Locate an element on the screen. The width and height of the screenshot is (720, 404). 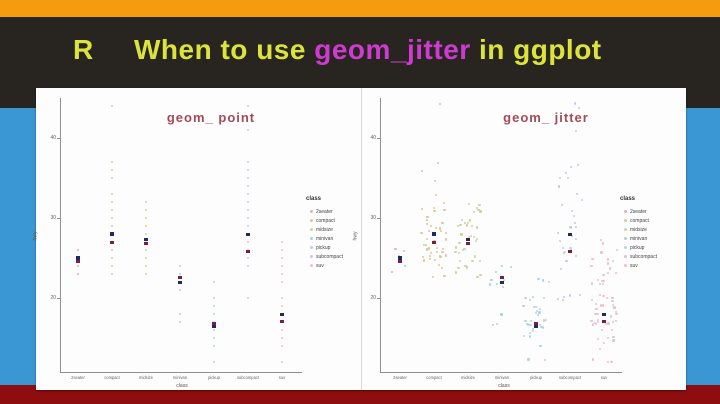
y-tick-40: 40 is located at coordinates (53, 138).